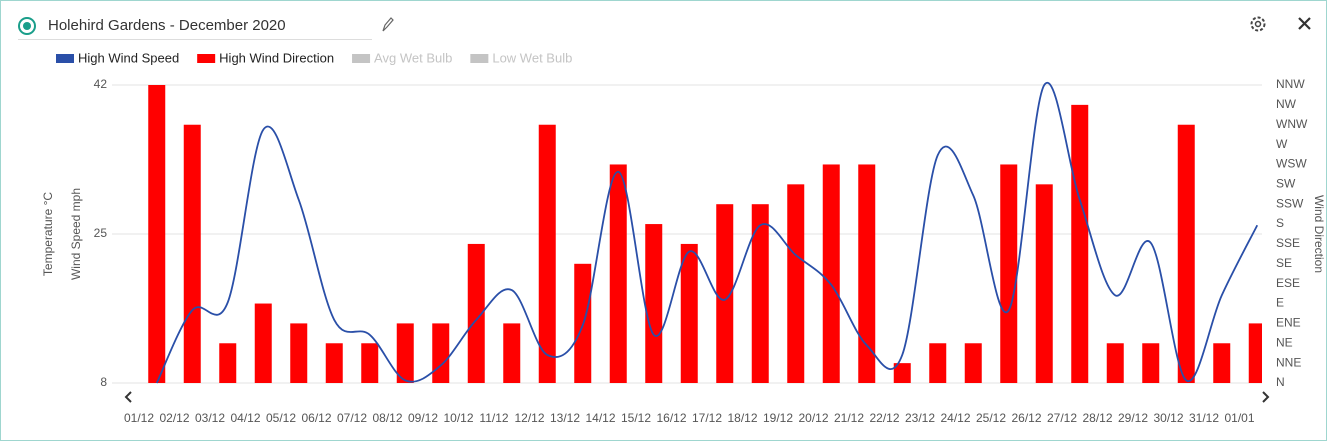  What do you see at coordinates (281, 418) in the screenshot?
I see `x-tick-label: 05/12` at bounding box center [281, 418].